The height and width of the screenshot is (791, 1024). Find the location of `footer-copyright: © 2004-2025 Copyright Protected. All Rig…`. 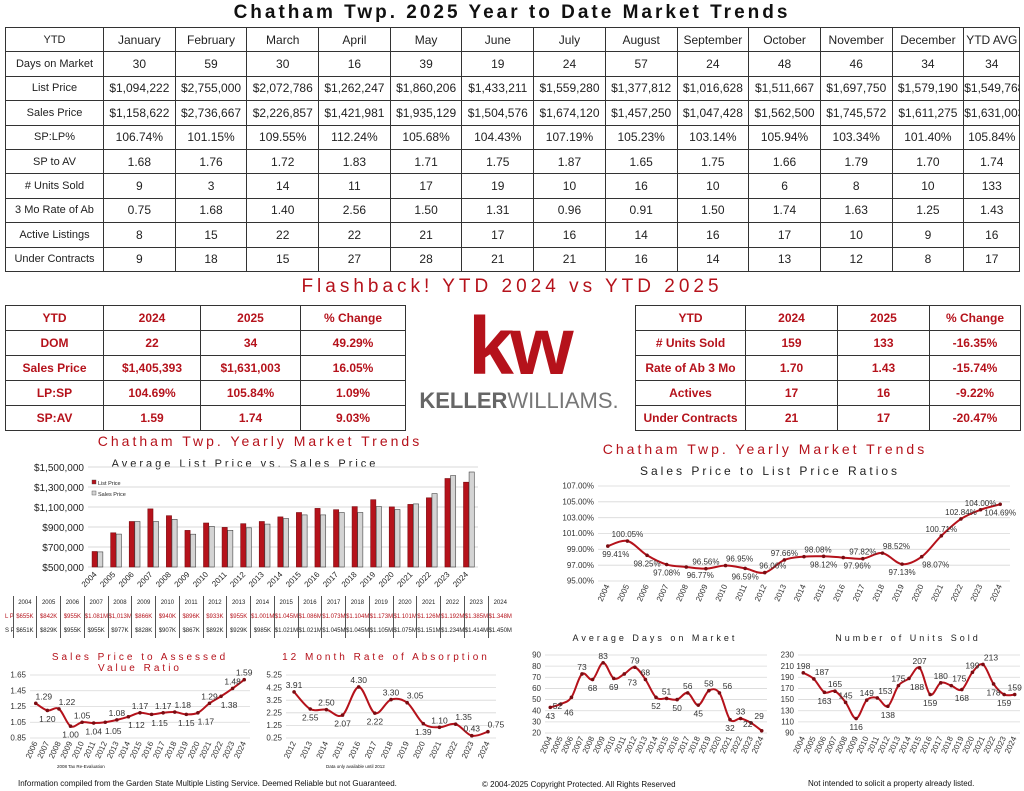

footer-copyright: © 2004-2025 Copyright Protected. All Rig… is located at coordinates (579, 784).